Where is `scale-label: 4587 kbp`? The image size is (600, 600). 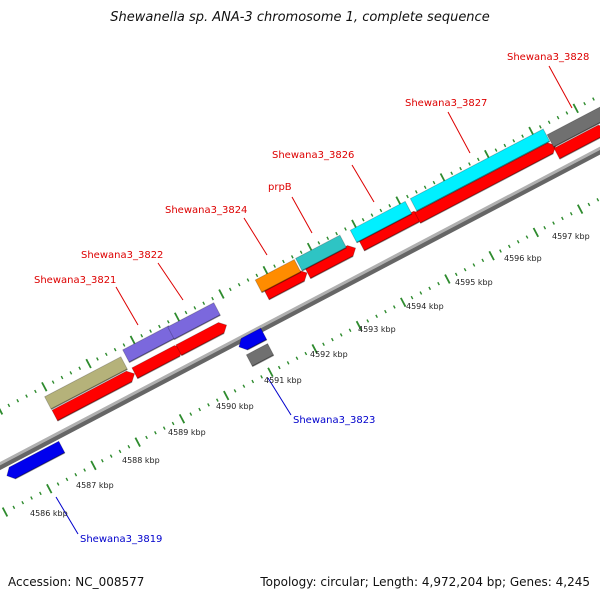
scale-label: 4587 kbp is located at coordinates (95, 485).